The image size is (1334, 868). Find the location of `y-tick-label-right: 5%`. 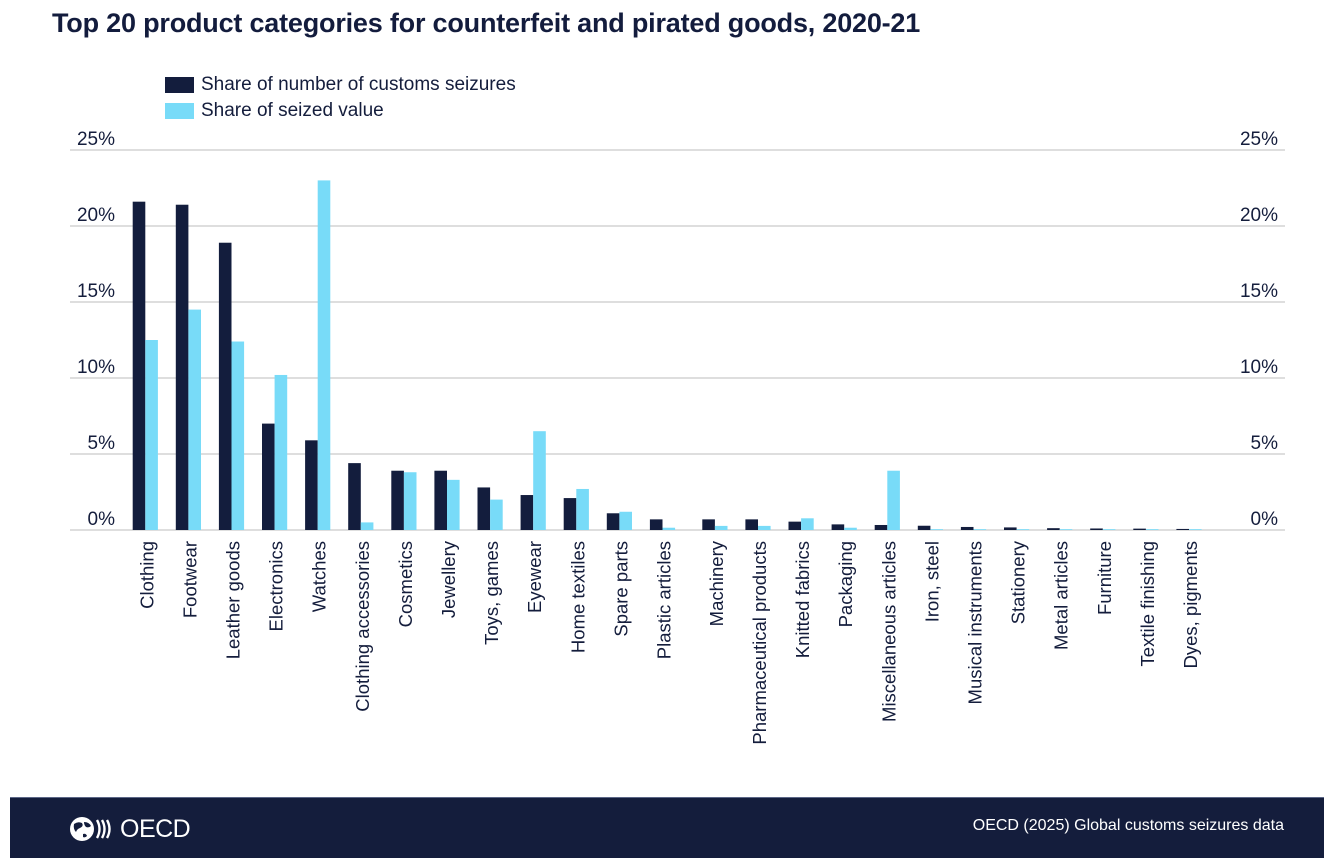

y-tick-label-right: 5% is located at coordinates (1265, 443).